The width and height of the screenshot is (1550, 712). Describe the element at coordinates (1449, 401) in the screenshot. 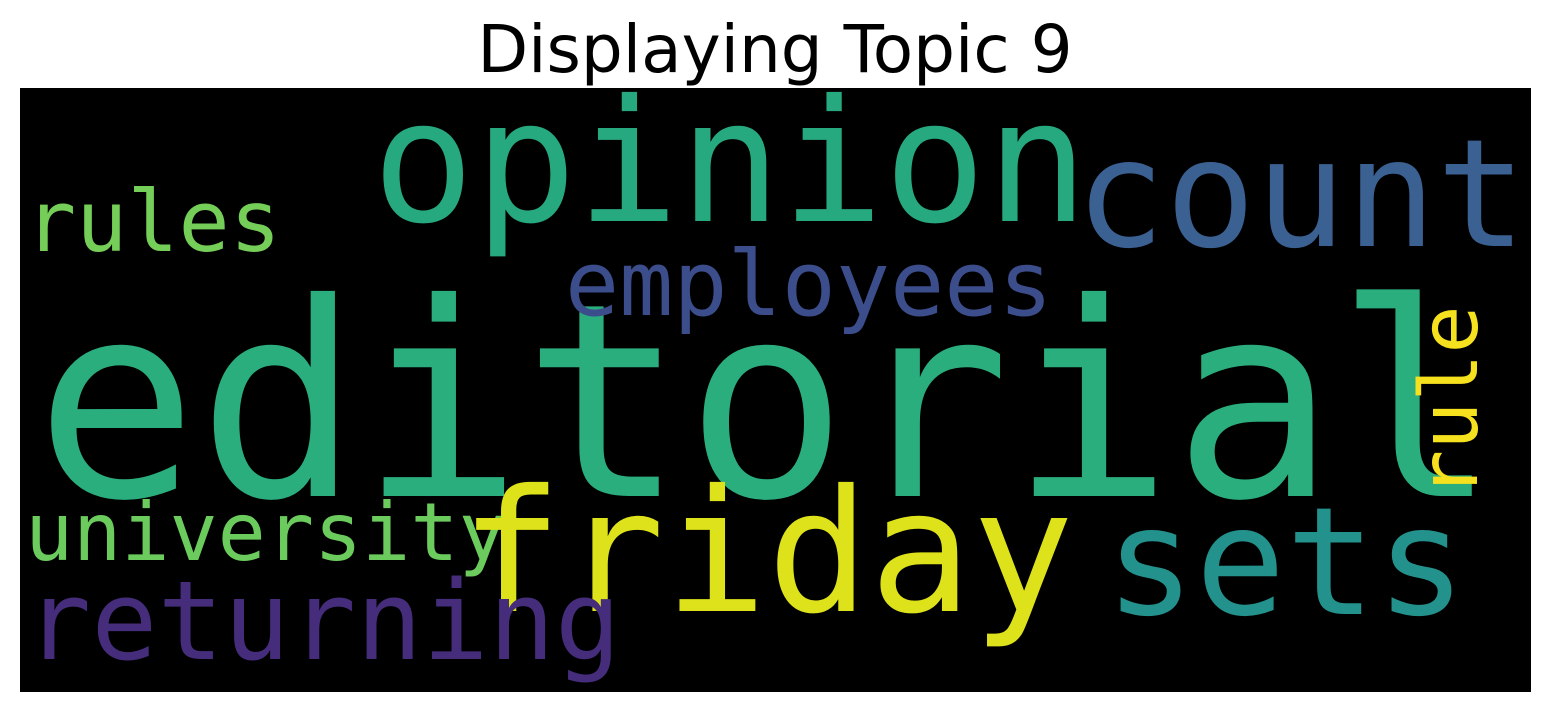

I see `word-rule: rule` at that location.